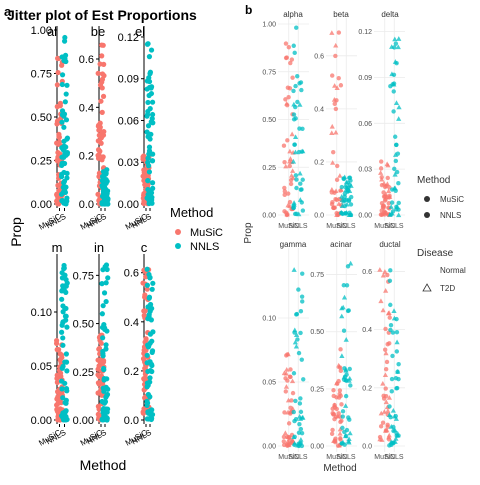 The height and width of the screenshot is (485, 480). What do you see at coordinates (341, 244) in the screenshot?
I see `facet-strip-label: acinar` at bounding box center [341, 244].